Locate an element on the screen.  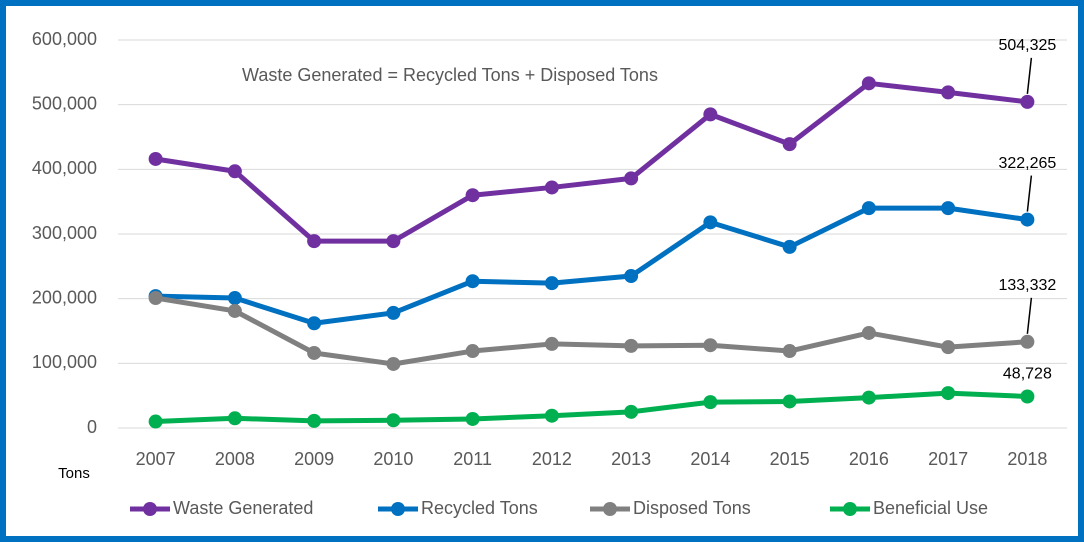
data-label: 48,728 is located at coordinates (1027, 374).